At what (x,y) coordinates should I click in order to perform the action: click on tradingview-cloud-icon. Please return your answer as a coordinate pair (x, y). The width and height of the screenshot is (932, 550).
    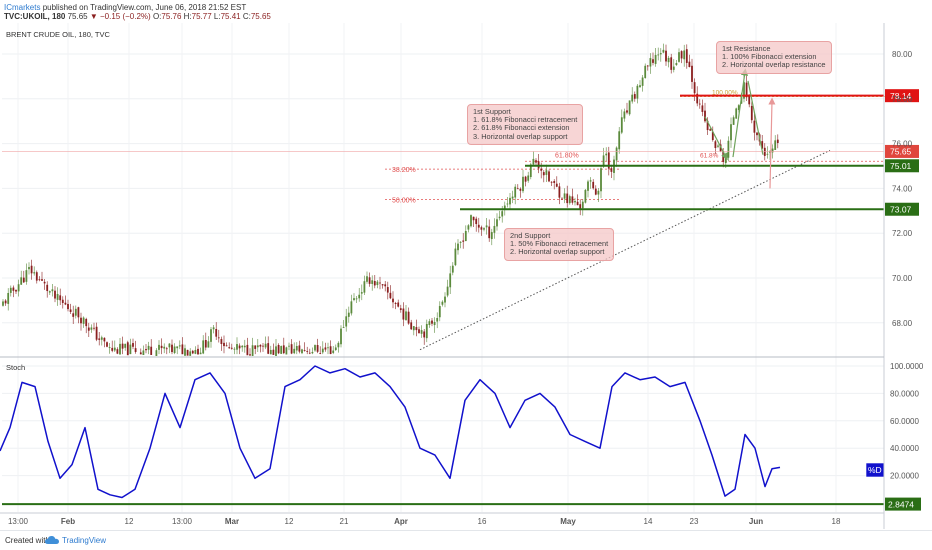
    Looking at the image, I should click on (52, 540).